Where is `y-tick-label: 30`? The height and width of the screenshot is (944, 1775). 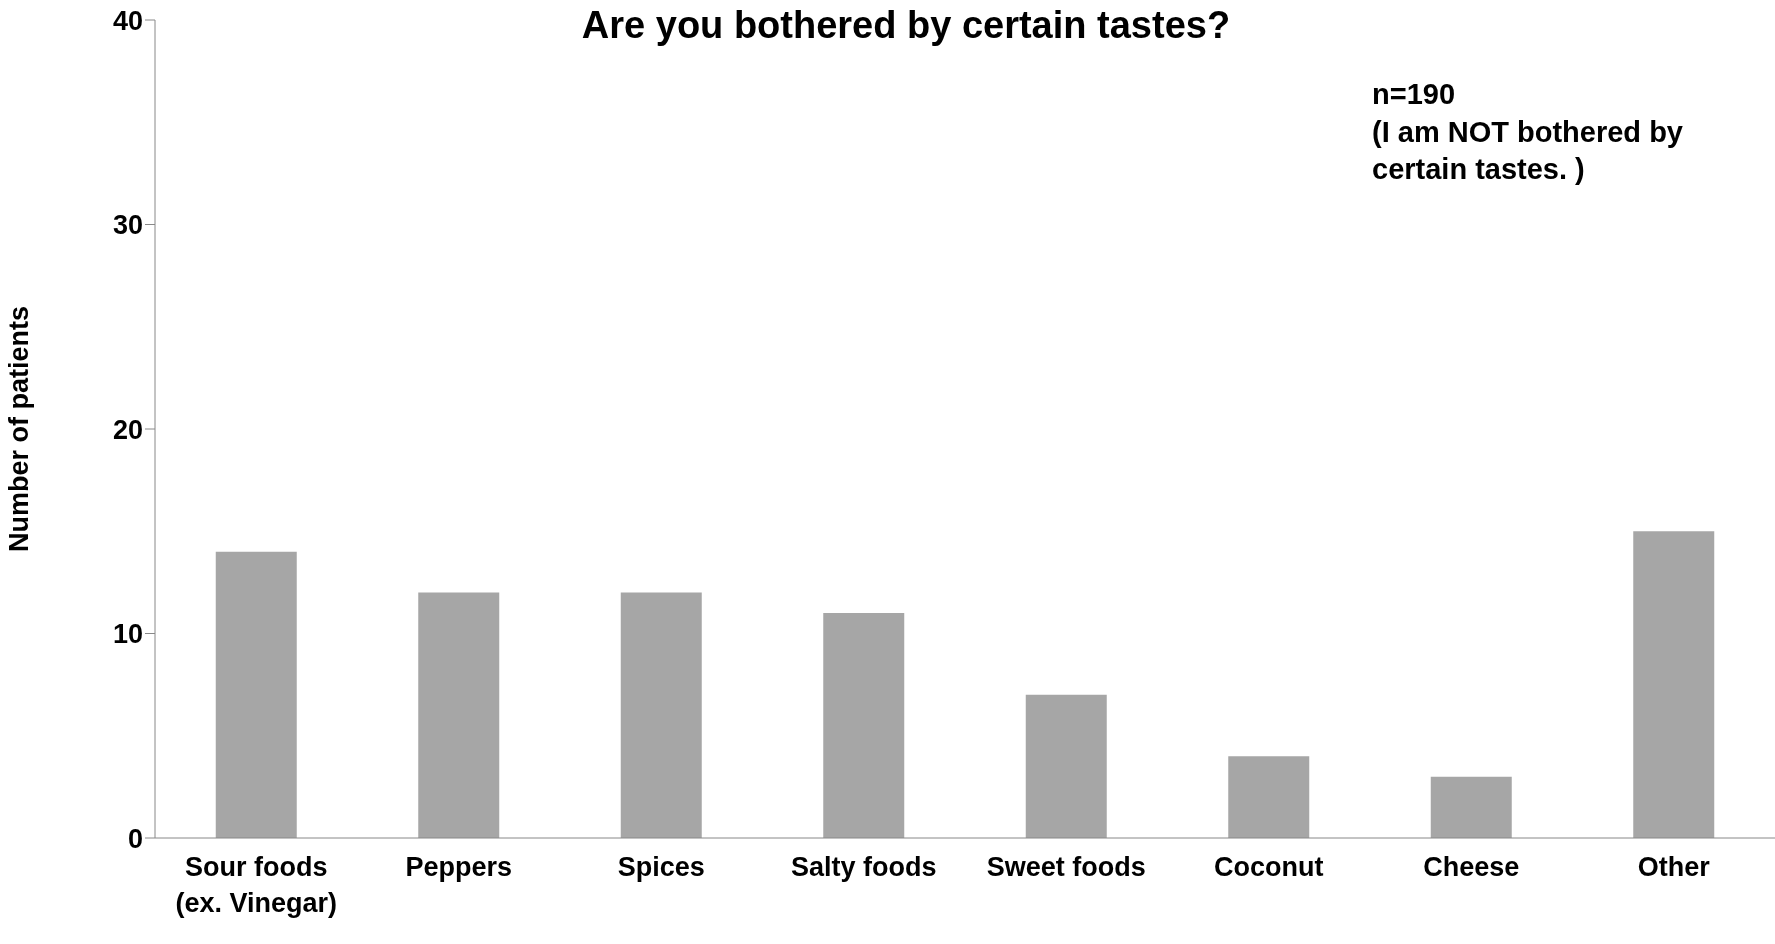
y-tick-label: 30 is located at coordinates (127, 225).